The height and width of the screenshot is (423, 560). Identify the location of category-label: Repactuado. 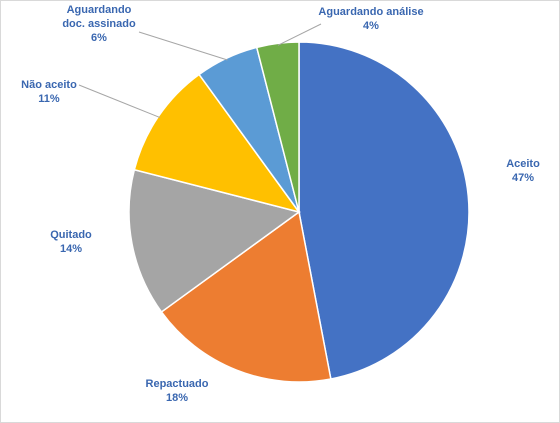
(177, 384).